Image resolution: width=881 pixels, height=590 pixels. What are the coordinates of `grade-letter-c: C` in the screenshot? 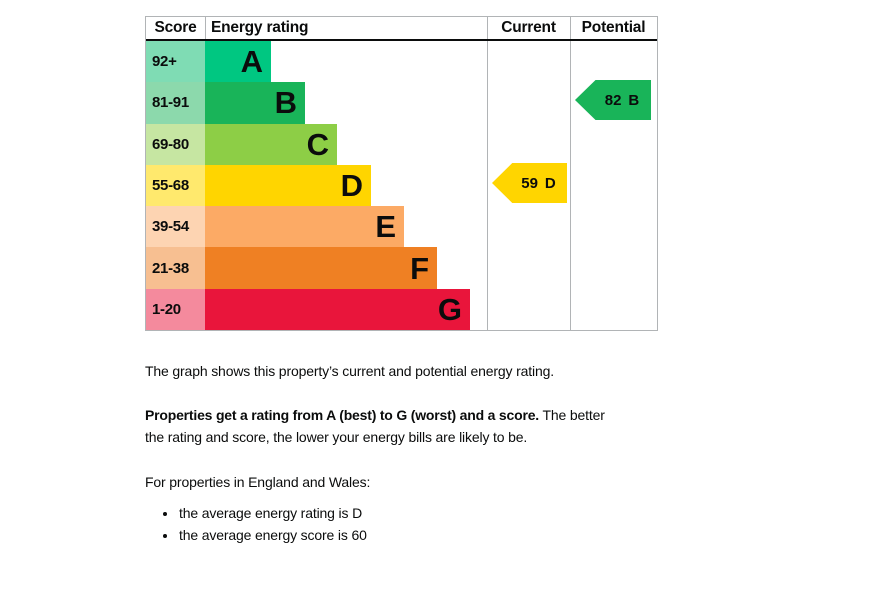 It's located at (317, 144).